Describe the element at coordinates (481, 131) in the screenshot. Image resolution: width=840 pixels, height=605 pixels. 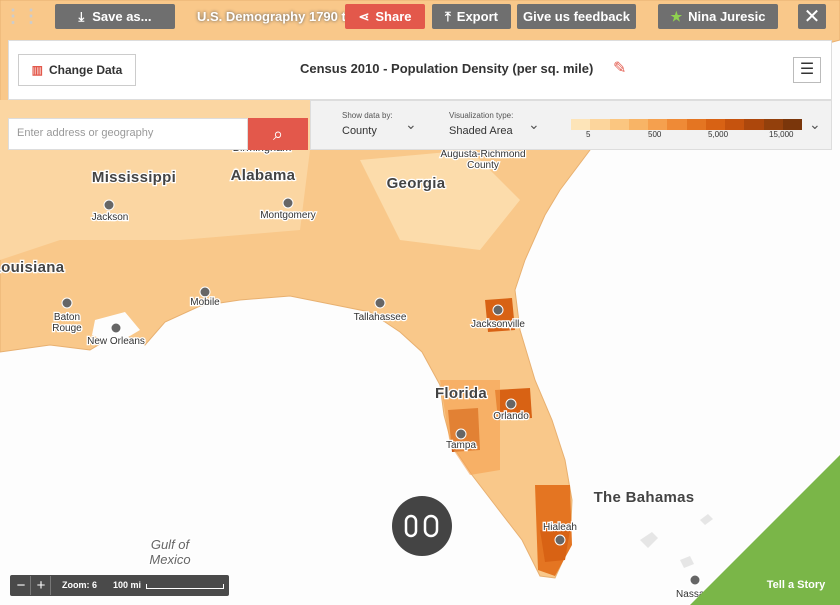
I see `viz-type-value: Shaded Area` at that location.